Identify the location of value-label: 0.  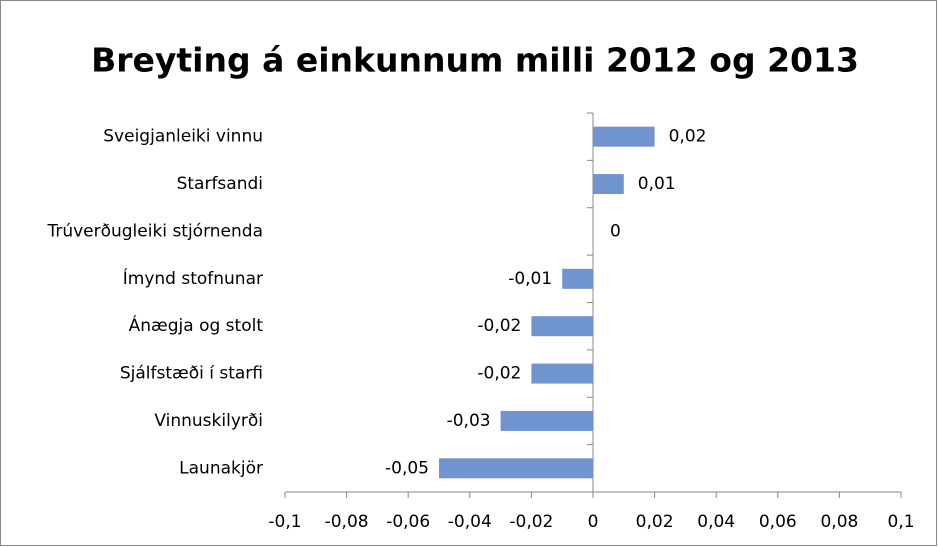
(615, 231).